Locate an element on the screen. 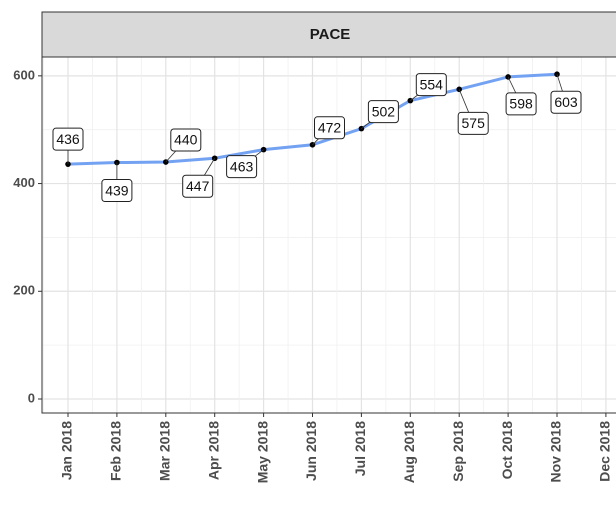  data-label: 502 is located at coordinates (384, 111).